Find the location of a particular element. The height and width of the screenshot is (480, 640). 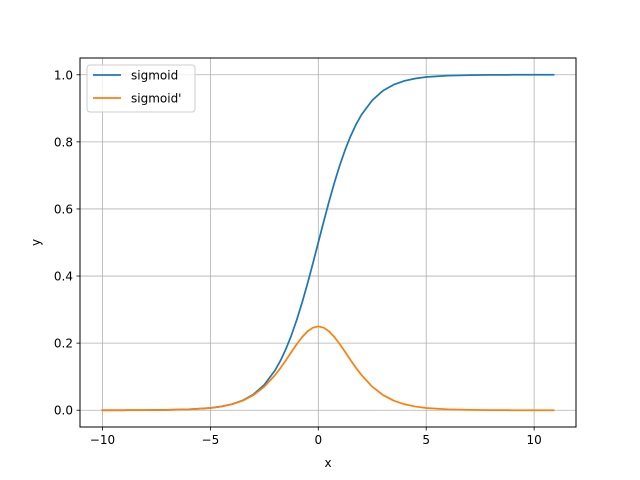

x-tick-label: −5 is located at coordinates (211, 440).